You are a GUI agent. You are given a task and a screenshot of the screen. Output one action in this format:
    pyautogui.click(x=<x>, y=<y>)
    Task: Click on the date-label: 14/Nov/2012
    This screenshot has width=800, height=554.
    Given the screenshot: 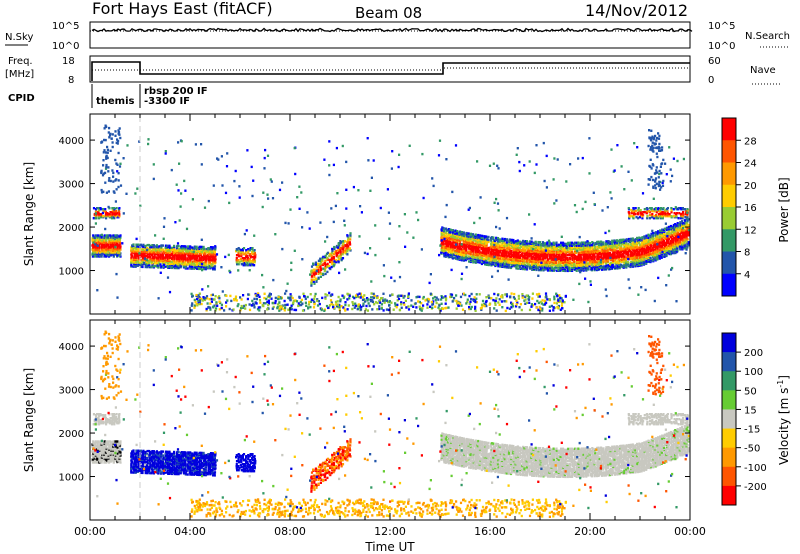 What is the action you would take?
    pyautogui.click(x=636, y=10)
    